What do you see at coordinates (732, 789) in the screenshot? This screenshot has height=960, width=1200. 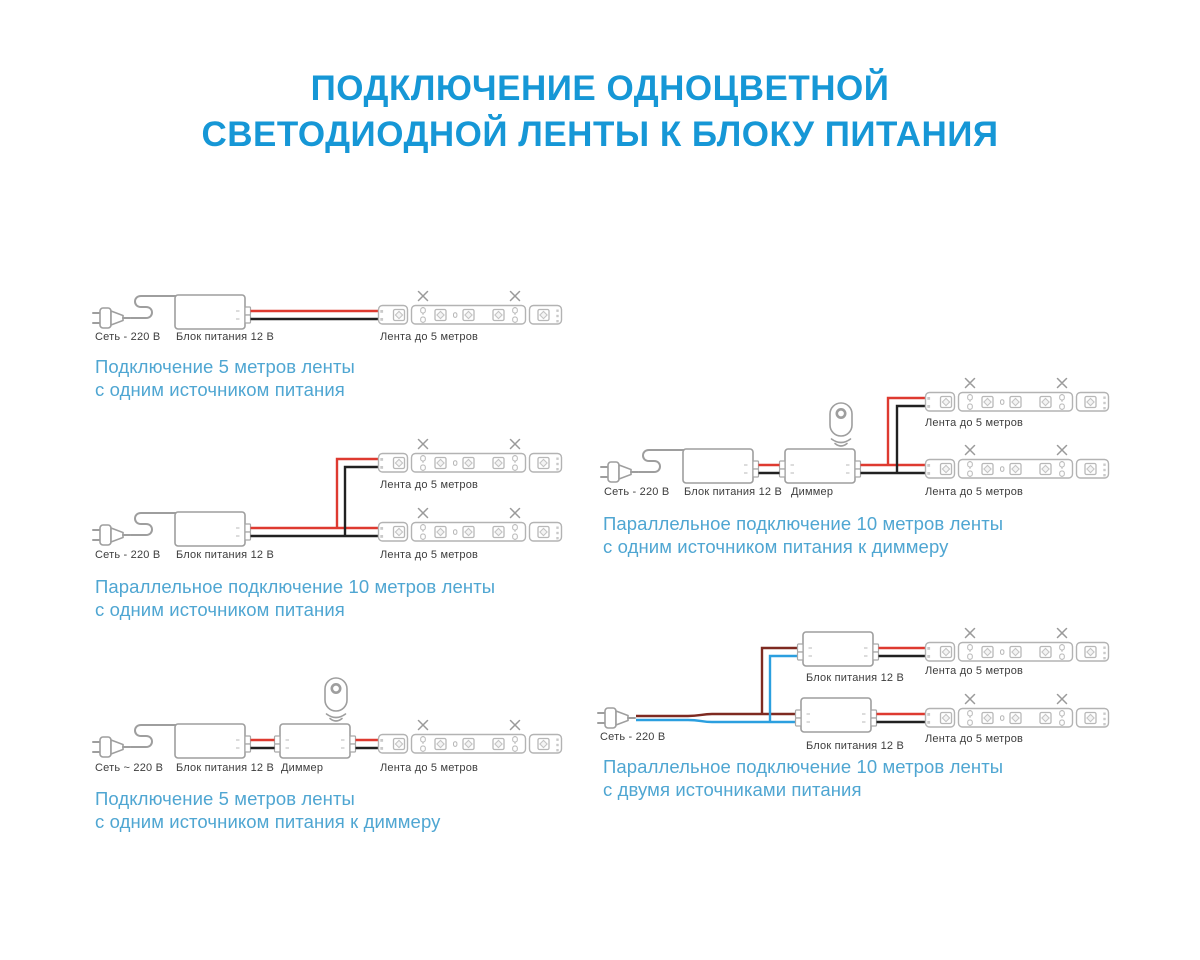 I see `caption-line2: с двумя источниками питания` at bounding box center [732, 789].